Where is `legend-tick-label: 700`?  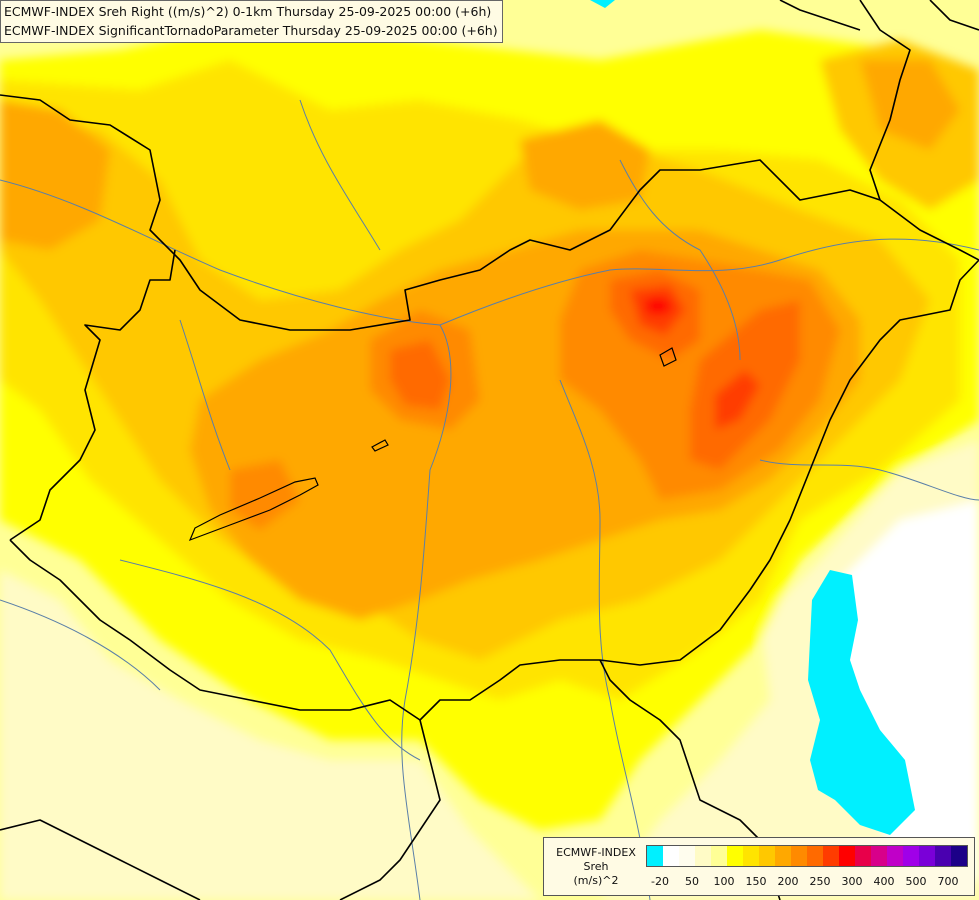
legend-tick-label: 700 is located at coordinates (948, 881).